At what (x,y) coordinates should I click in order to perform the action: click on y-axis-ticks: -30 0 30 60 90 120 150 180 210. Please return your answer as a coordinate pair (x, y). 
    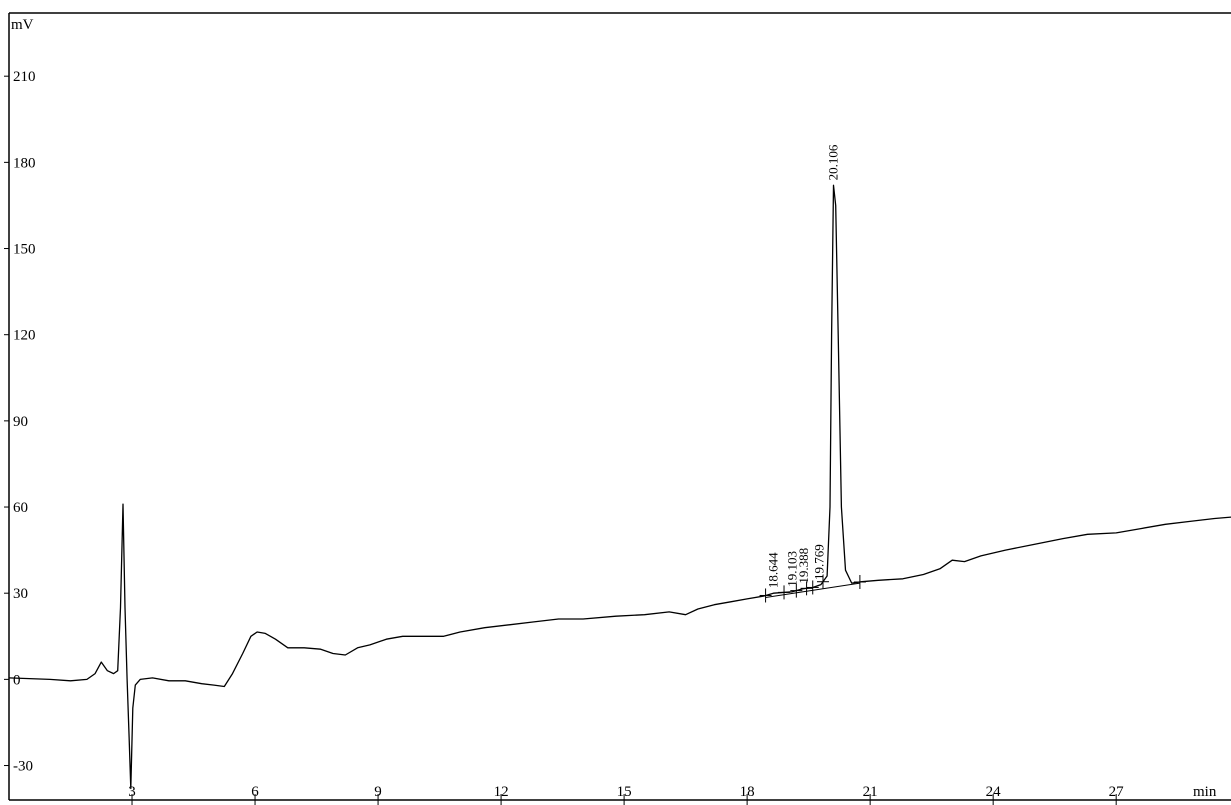
    Looking at the image, I should click on (20, 422).